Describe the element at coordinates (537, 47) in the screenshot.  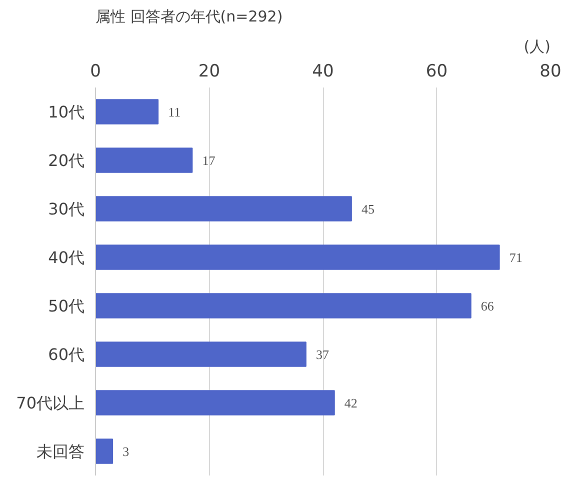
I see `x-axis-title: (人)` at that location.